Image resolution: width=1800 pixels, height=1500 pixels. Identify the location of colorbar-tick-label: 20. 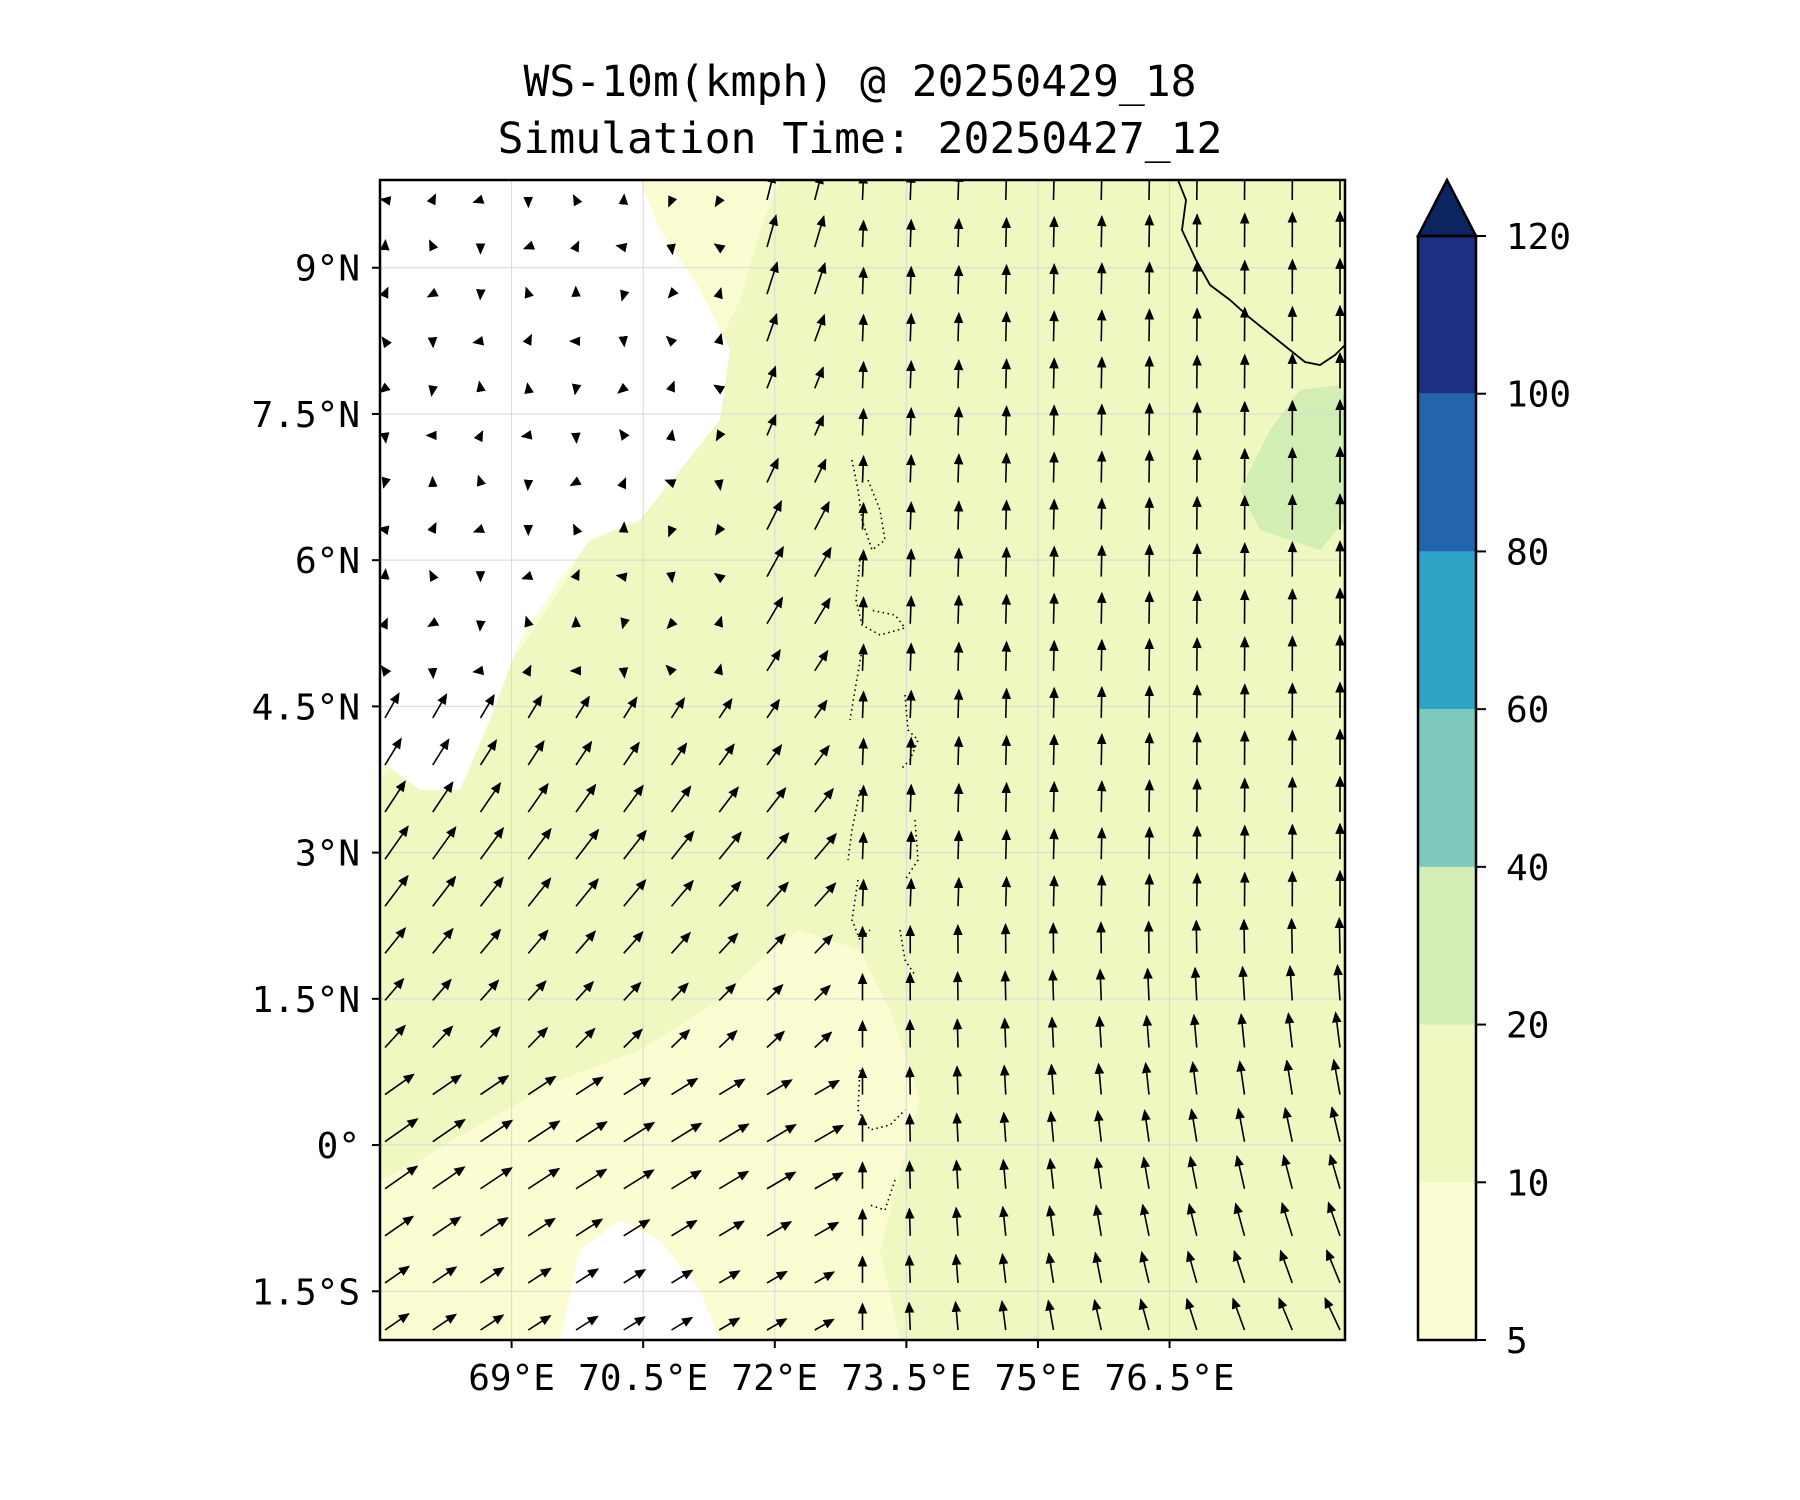
(1527, 1026).